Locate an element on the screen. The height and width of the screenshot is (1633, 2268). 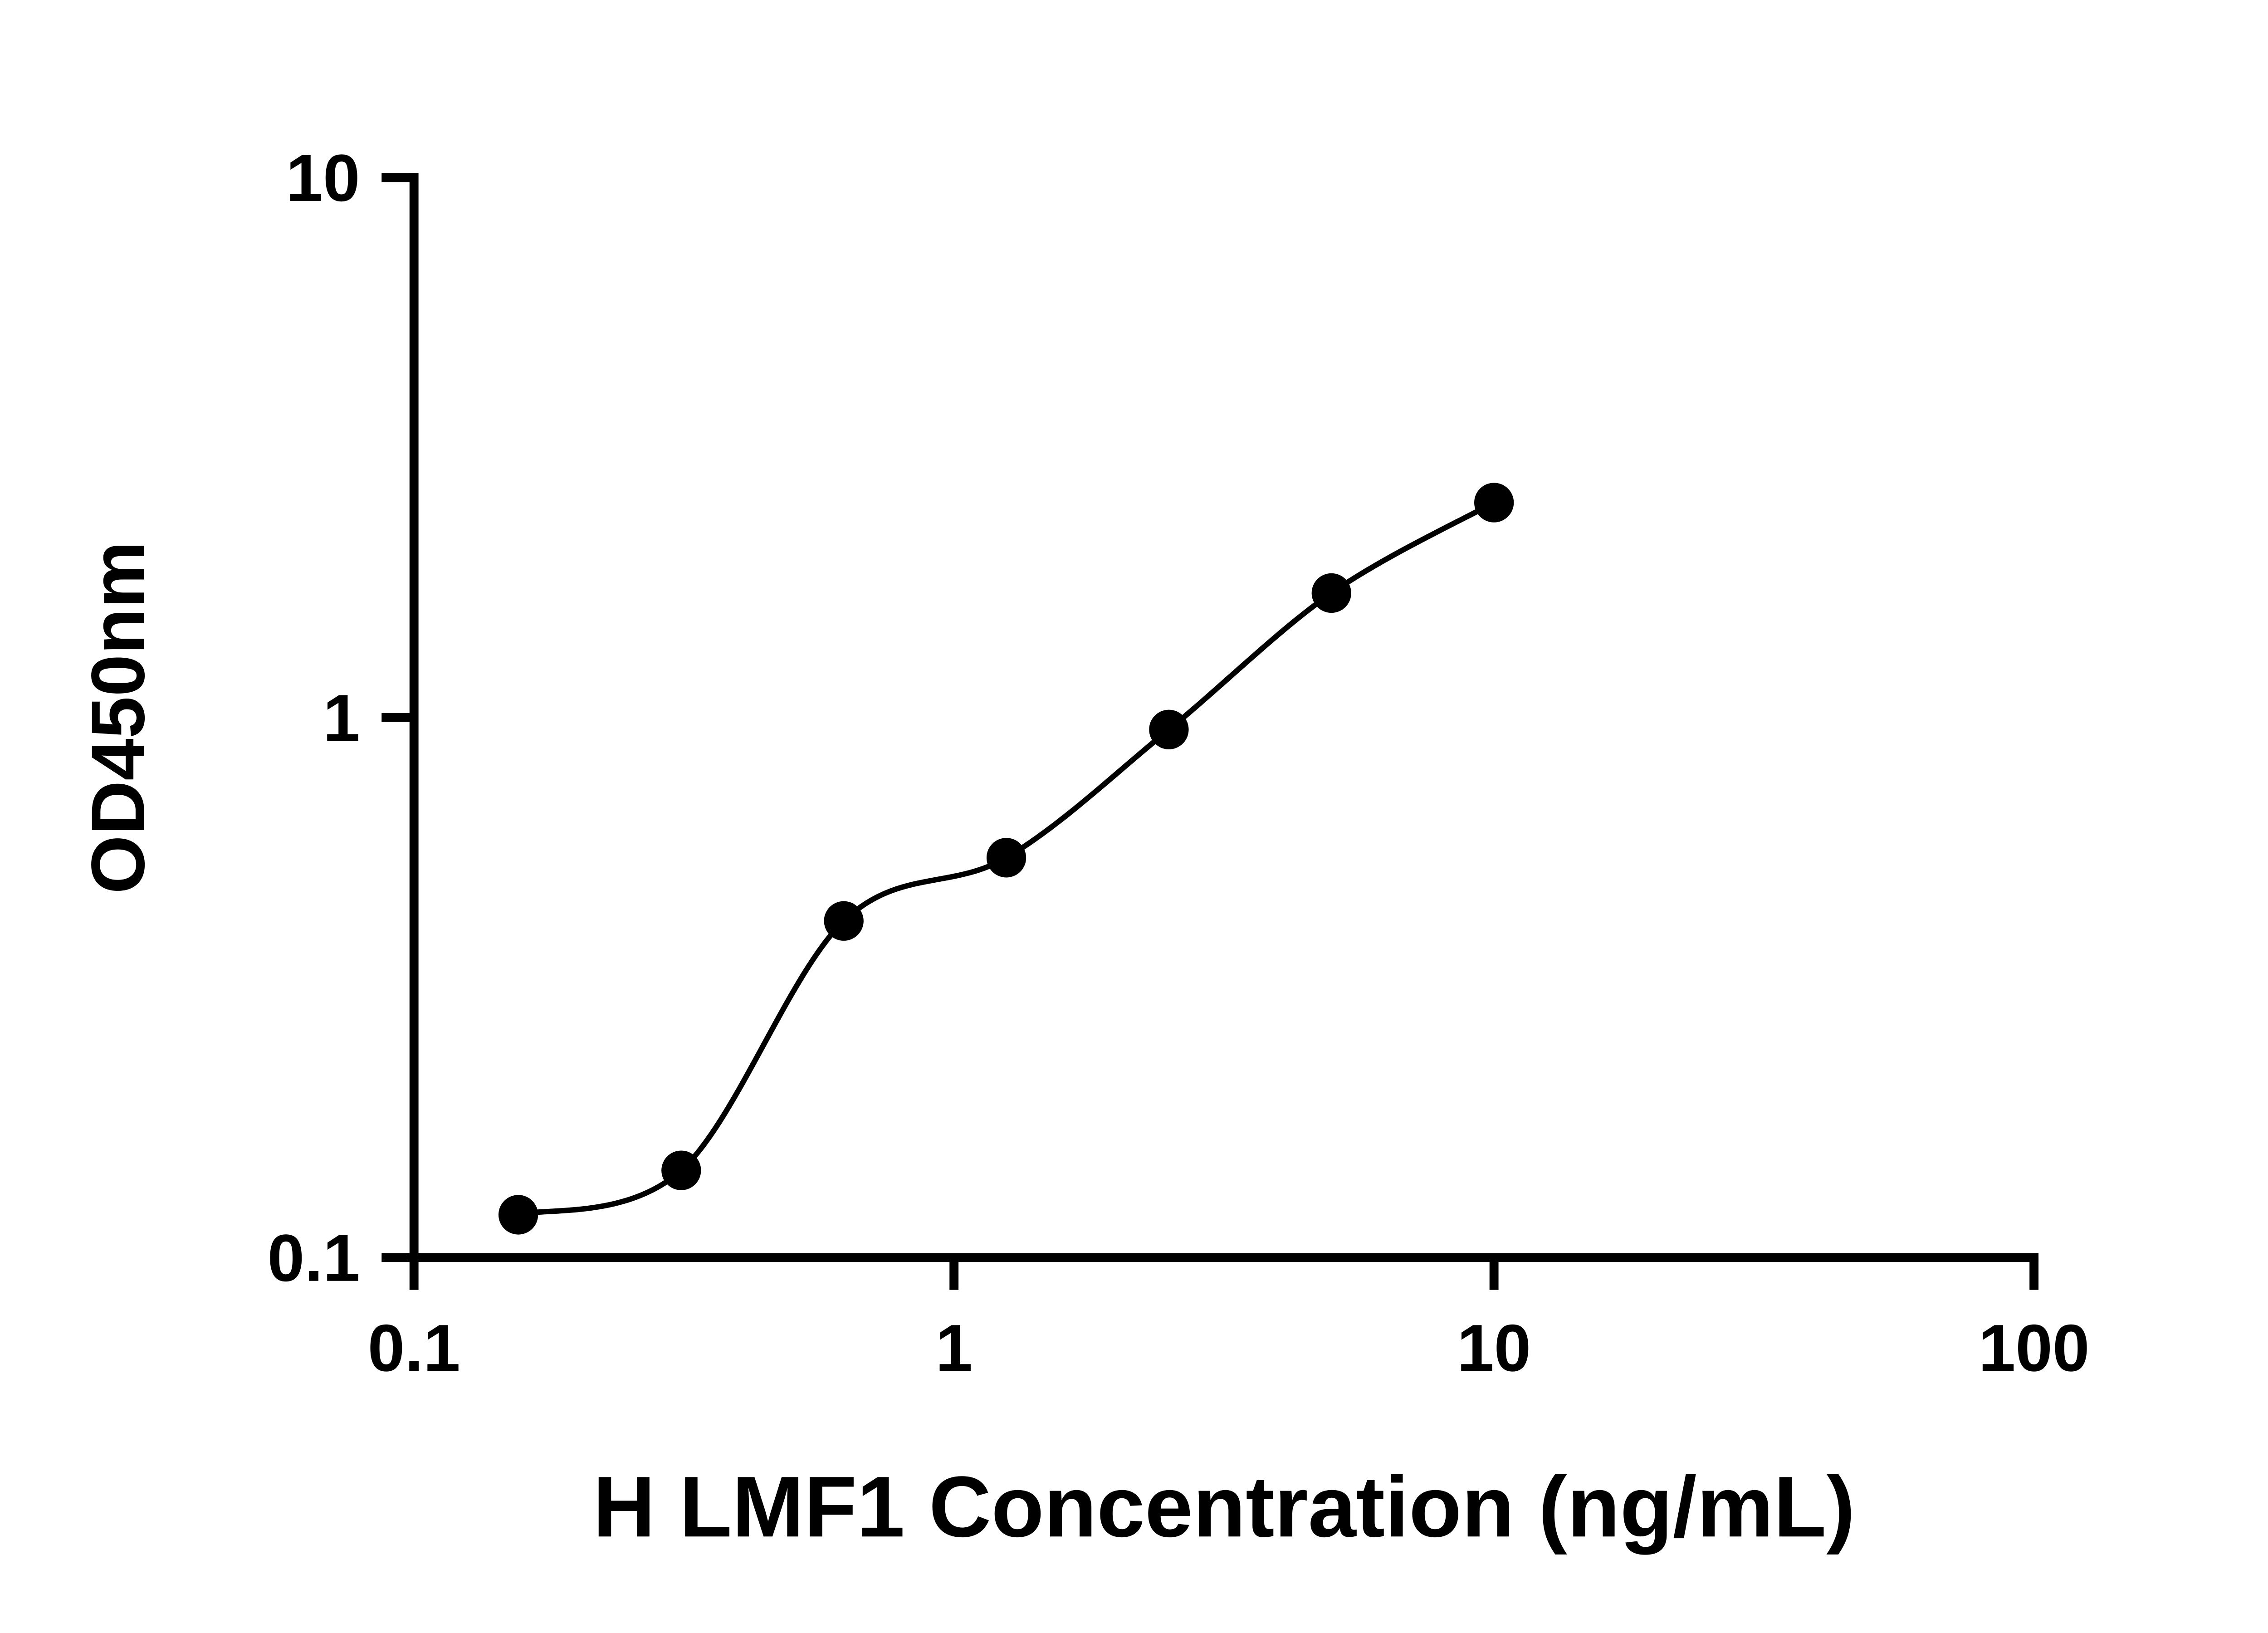
x-tick-label: 100 is located at coordinates (2035, 1348).